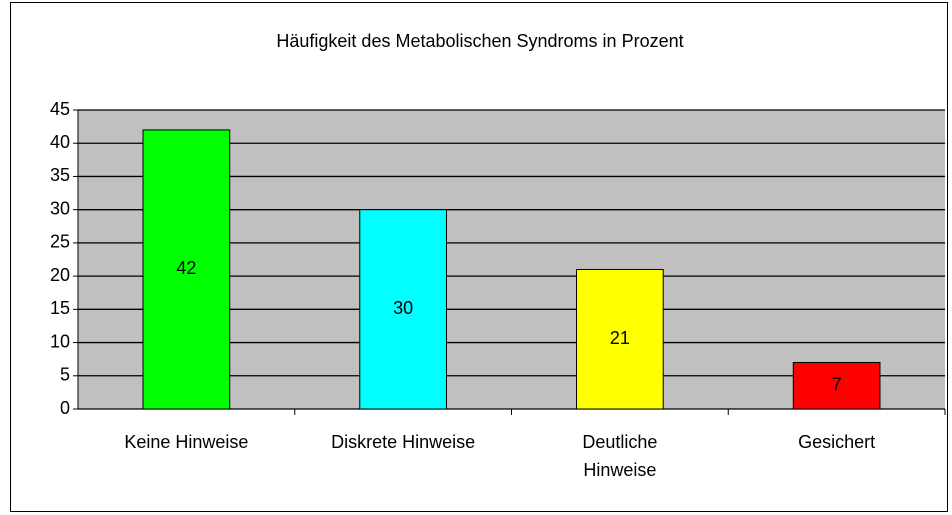  I want to click on y-tick-label: 10, so click(60, 341).